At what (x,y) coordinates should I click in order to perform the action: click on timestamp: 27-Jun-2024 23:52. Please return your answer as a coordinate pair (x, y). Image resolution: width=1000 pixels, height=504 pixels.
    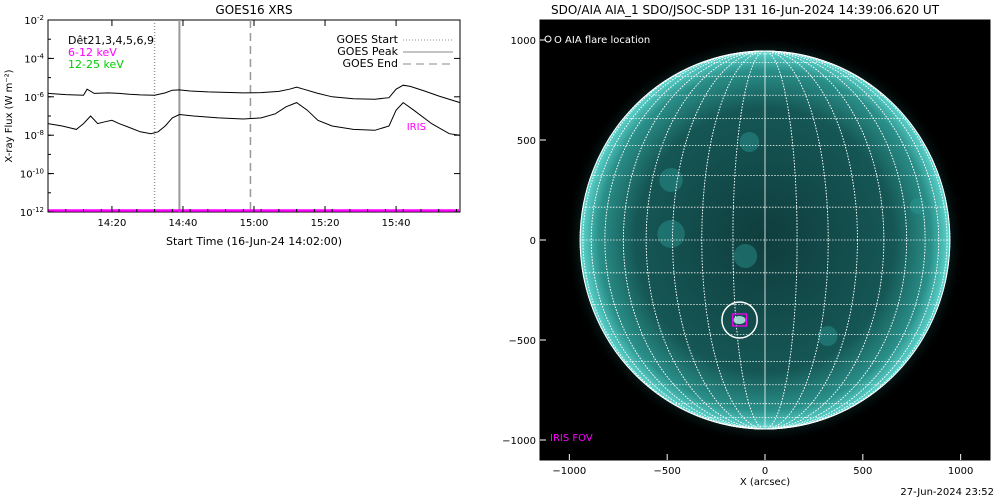
    Looking at the image, I should click on (947, 492).